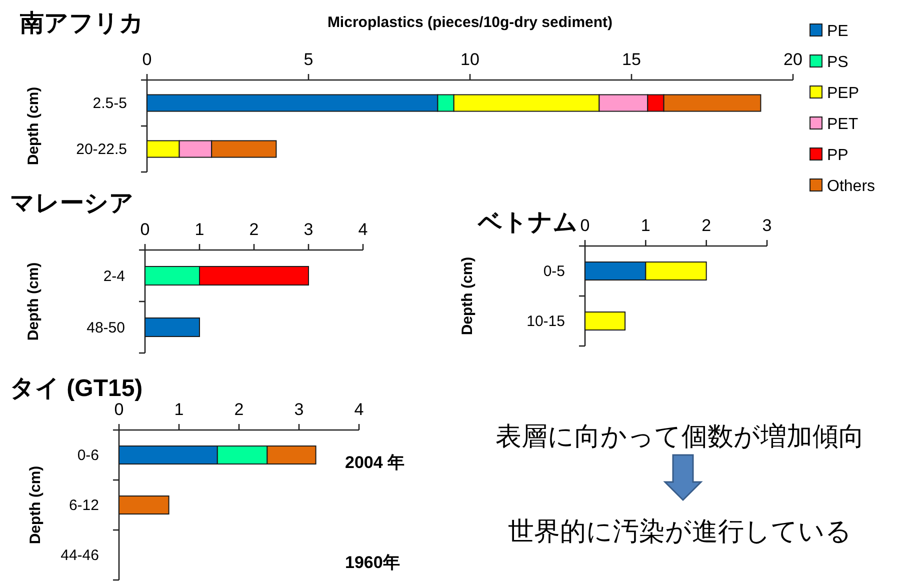 This screenshot has height=582, width=899. I want to click on annotation: 1960年, so click(372, 562).